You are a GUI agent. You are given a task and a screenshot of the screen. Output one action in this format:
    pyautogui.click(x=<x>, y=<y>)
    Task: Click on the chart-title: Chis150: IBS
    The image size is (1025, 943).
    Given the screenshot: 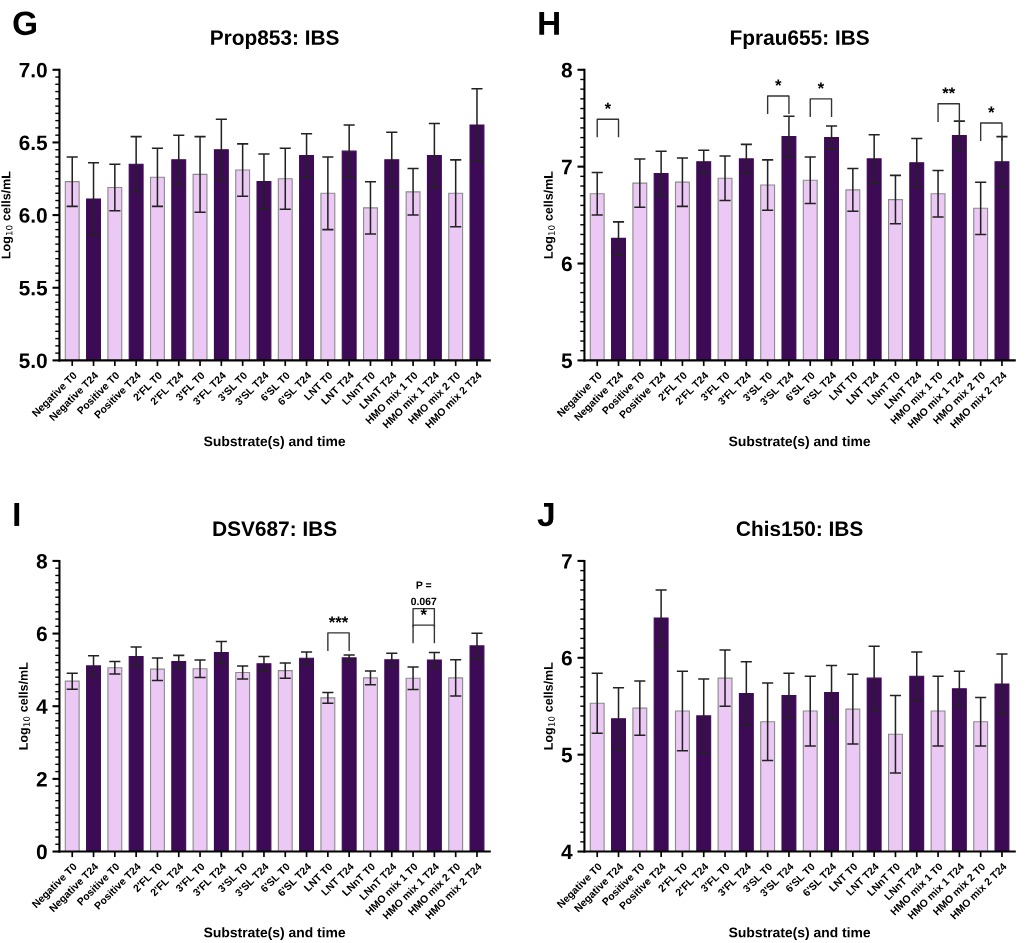 What is the action you would take?
    pyautogui.click(x=799, y=528)
    